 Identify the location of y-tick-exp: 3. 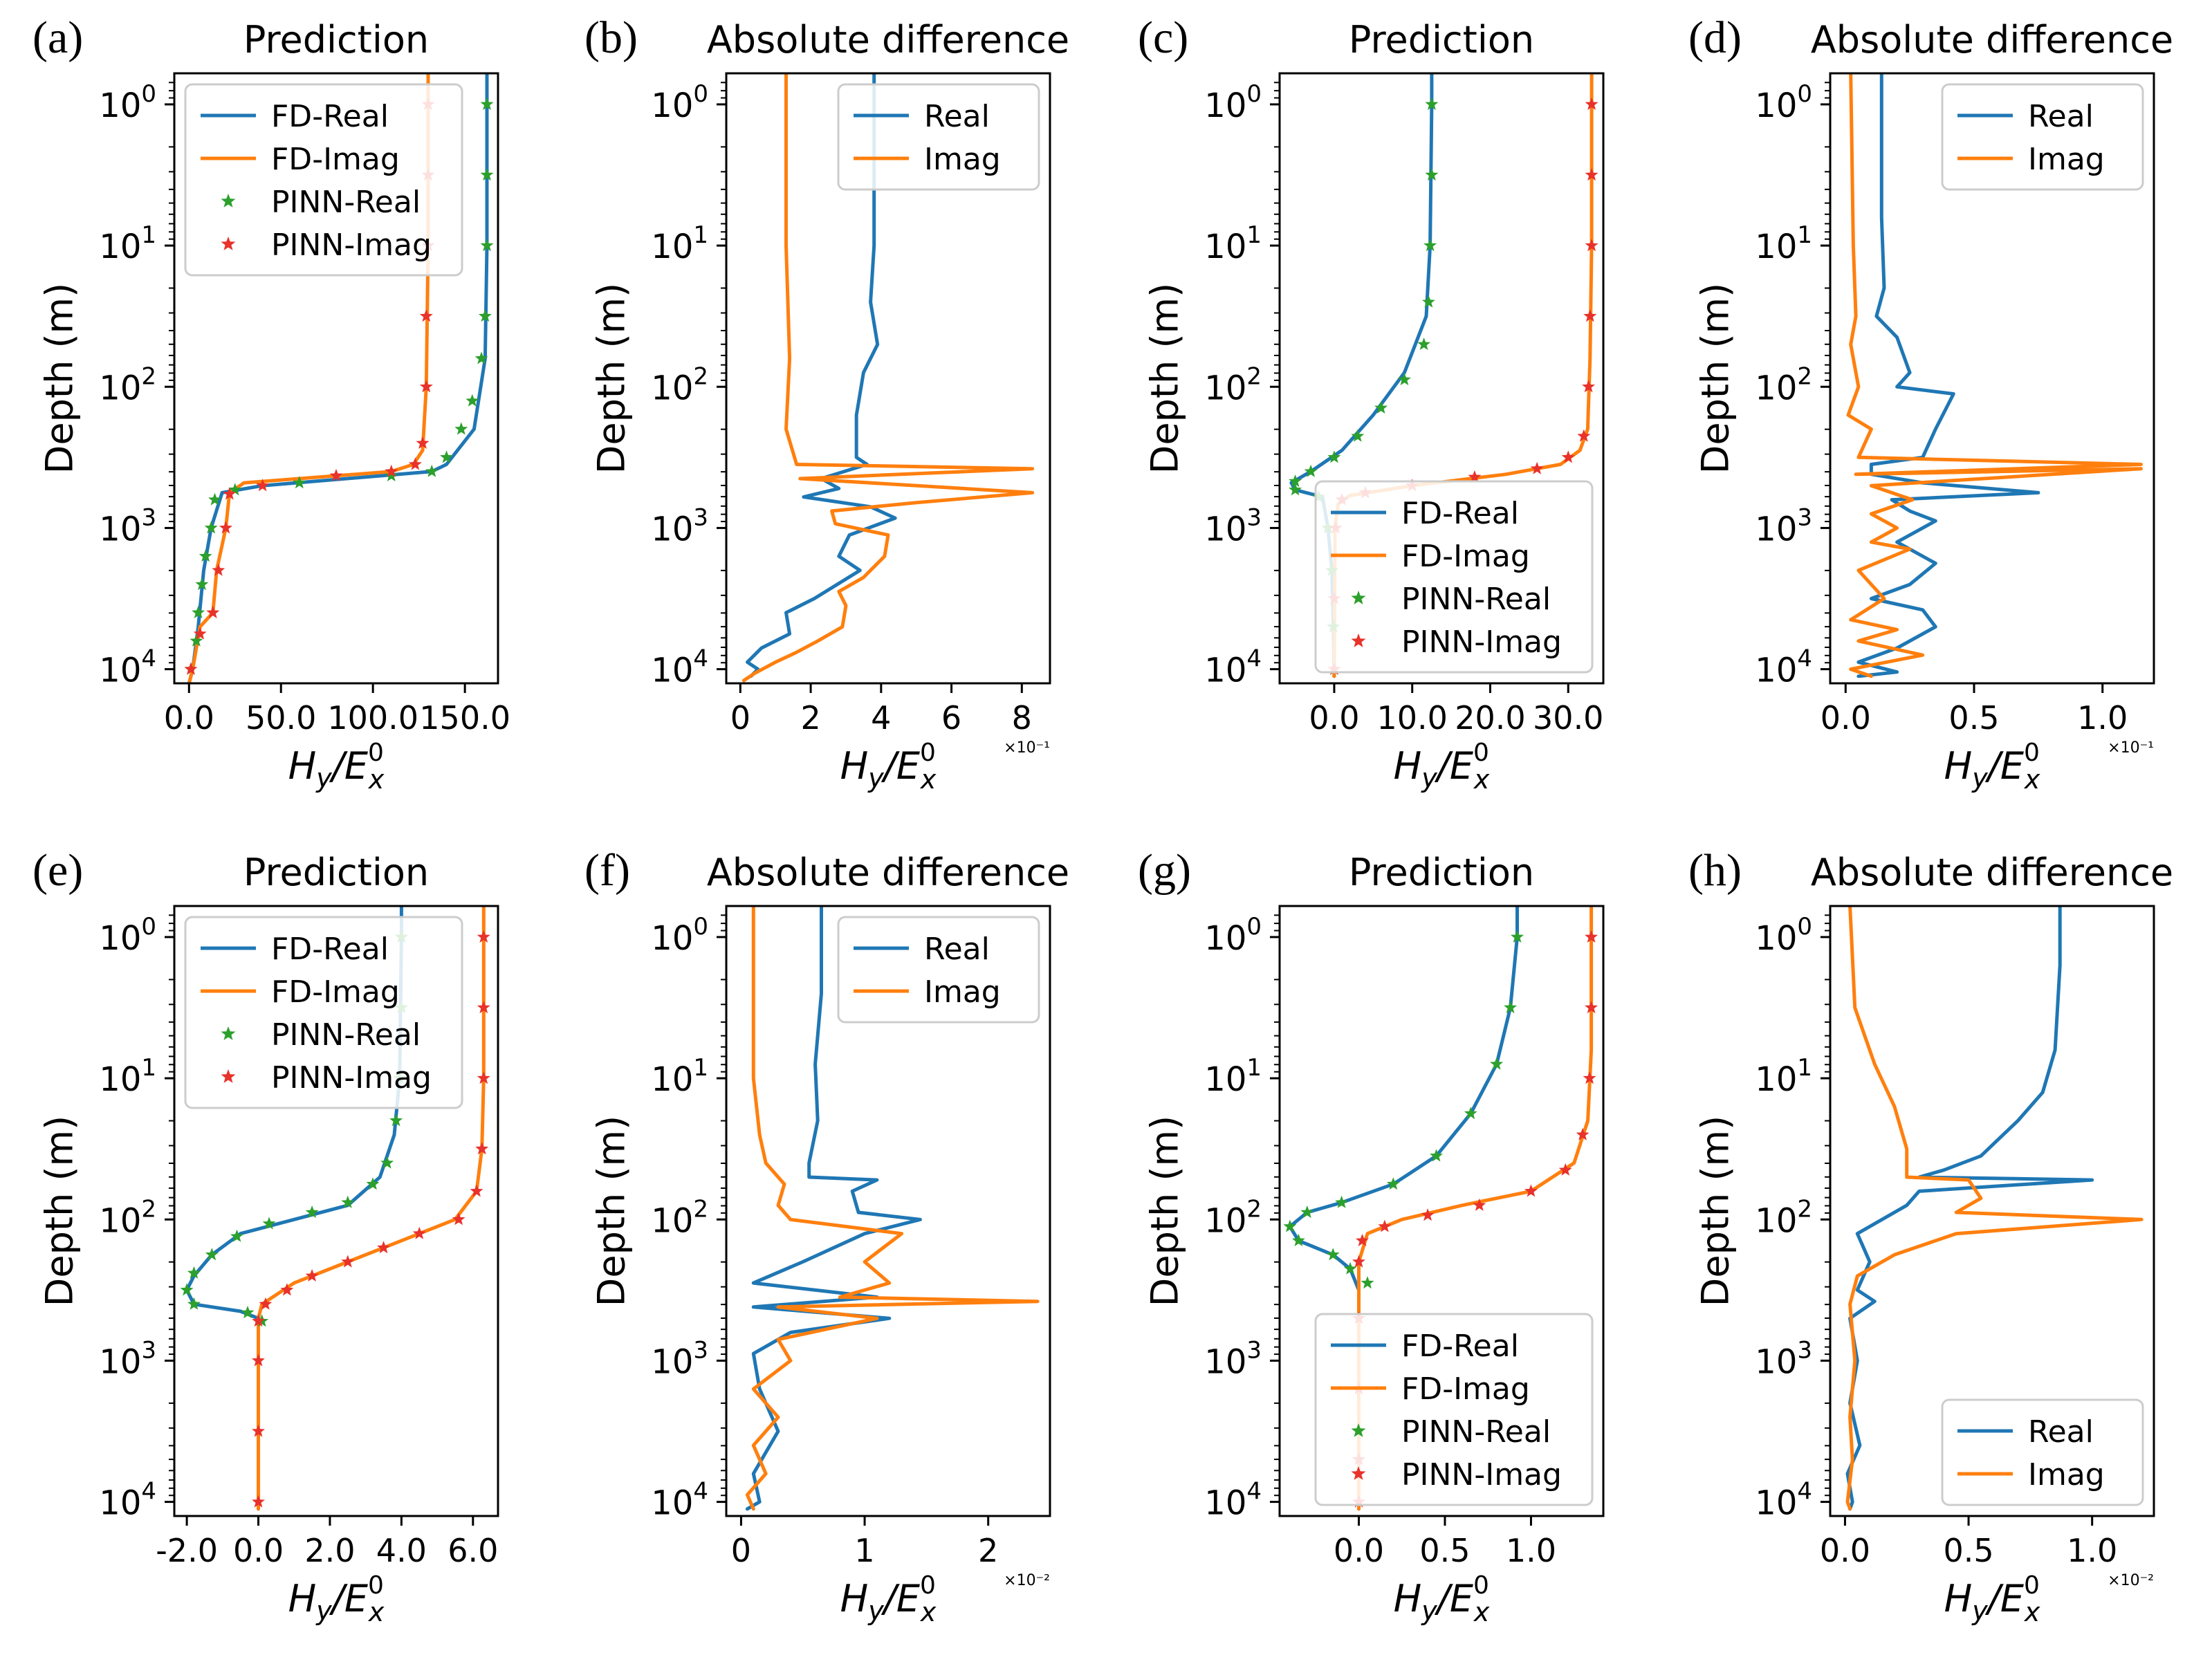
(1805, 517).